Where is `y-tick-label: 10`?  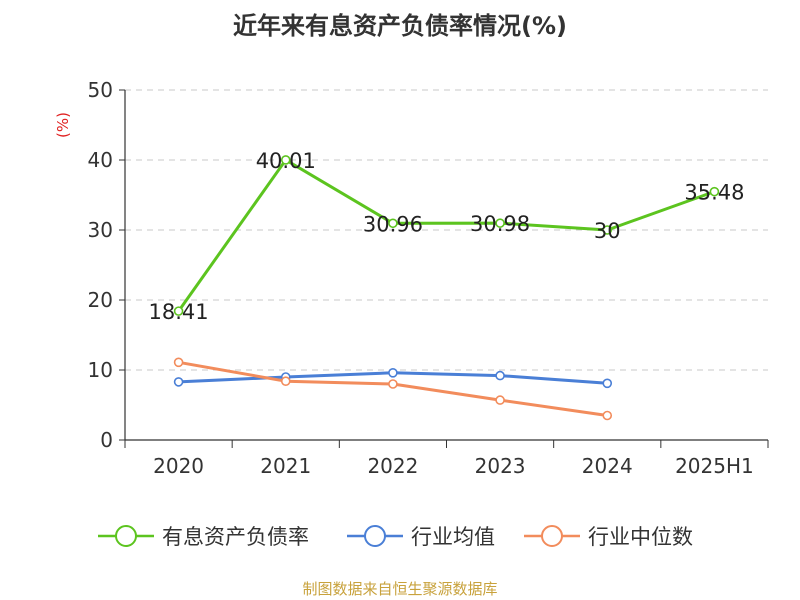 y-tick-label: 10 is located at coordinates (100, 370).